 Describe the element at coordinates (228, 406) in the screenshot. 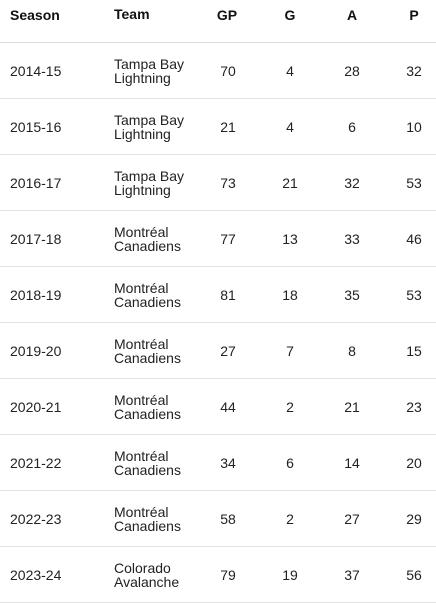

I see `gp-cell: 44` at that location.